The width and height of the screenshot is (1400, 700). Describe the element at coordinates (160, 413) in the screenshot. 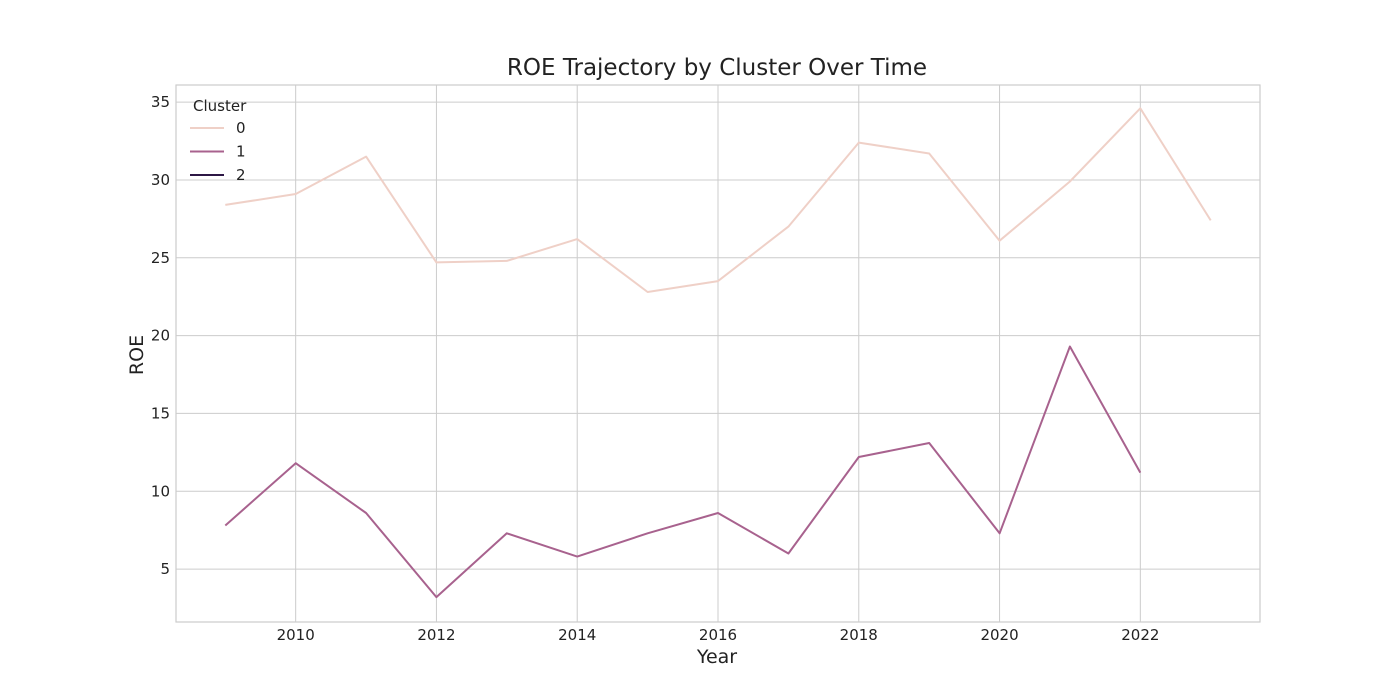

I see `y-tick-label: 15` at that location.